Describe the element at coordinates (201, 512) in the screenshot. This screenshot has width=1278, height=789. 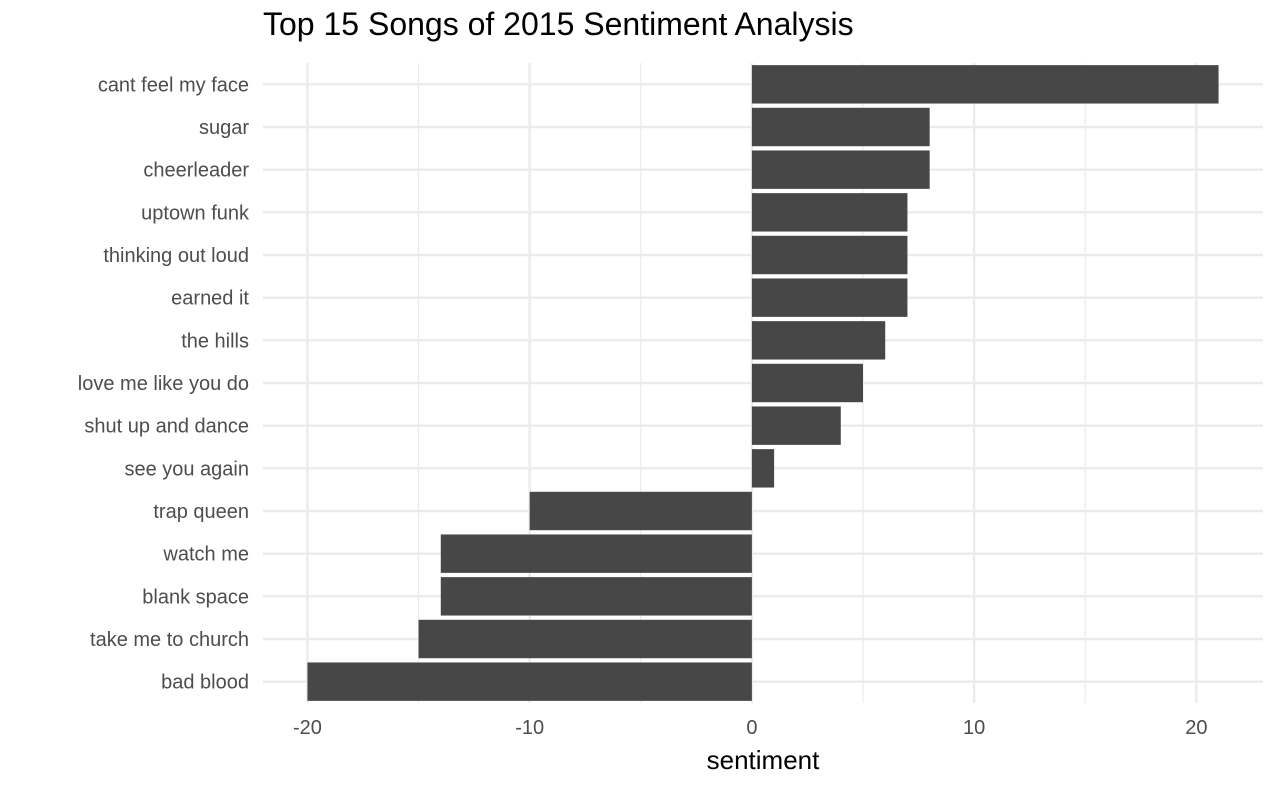
I see `category-label: trap queen` at that location.